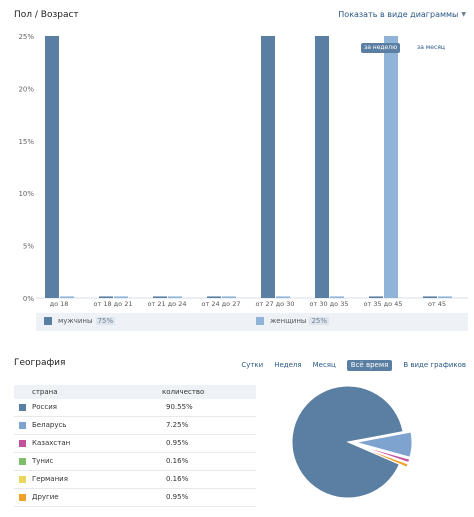  I want to click on y-tick-label: 5%, so click(28, 247).